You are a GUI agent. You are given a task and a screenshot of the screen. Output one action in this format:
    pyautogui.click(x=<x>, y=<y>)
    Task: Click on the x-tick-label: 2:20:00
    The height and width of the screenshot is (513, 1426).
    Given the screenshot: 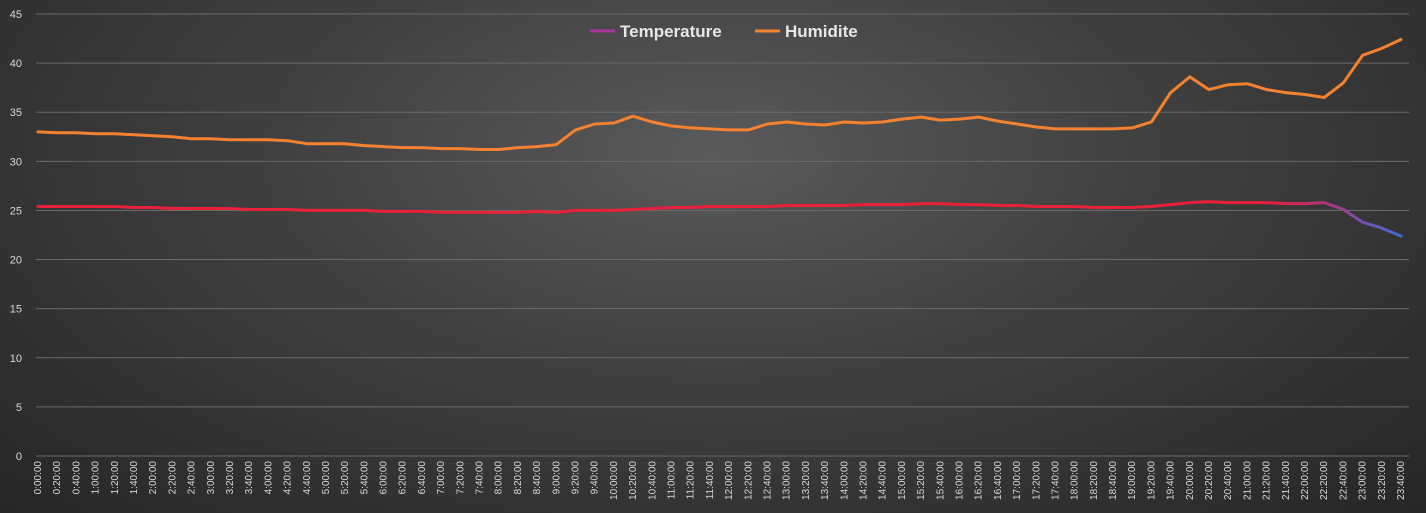 What is the action you would take?
    pyautogui.click(x=172, y=478)
    